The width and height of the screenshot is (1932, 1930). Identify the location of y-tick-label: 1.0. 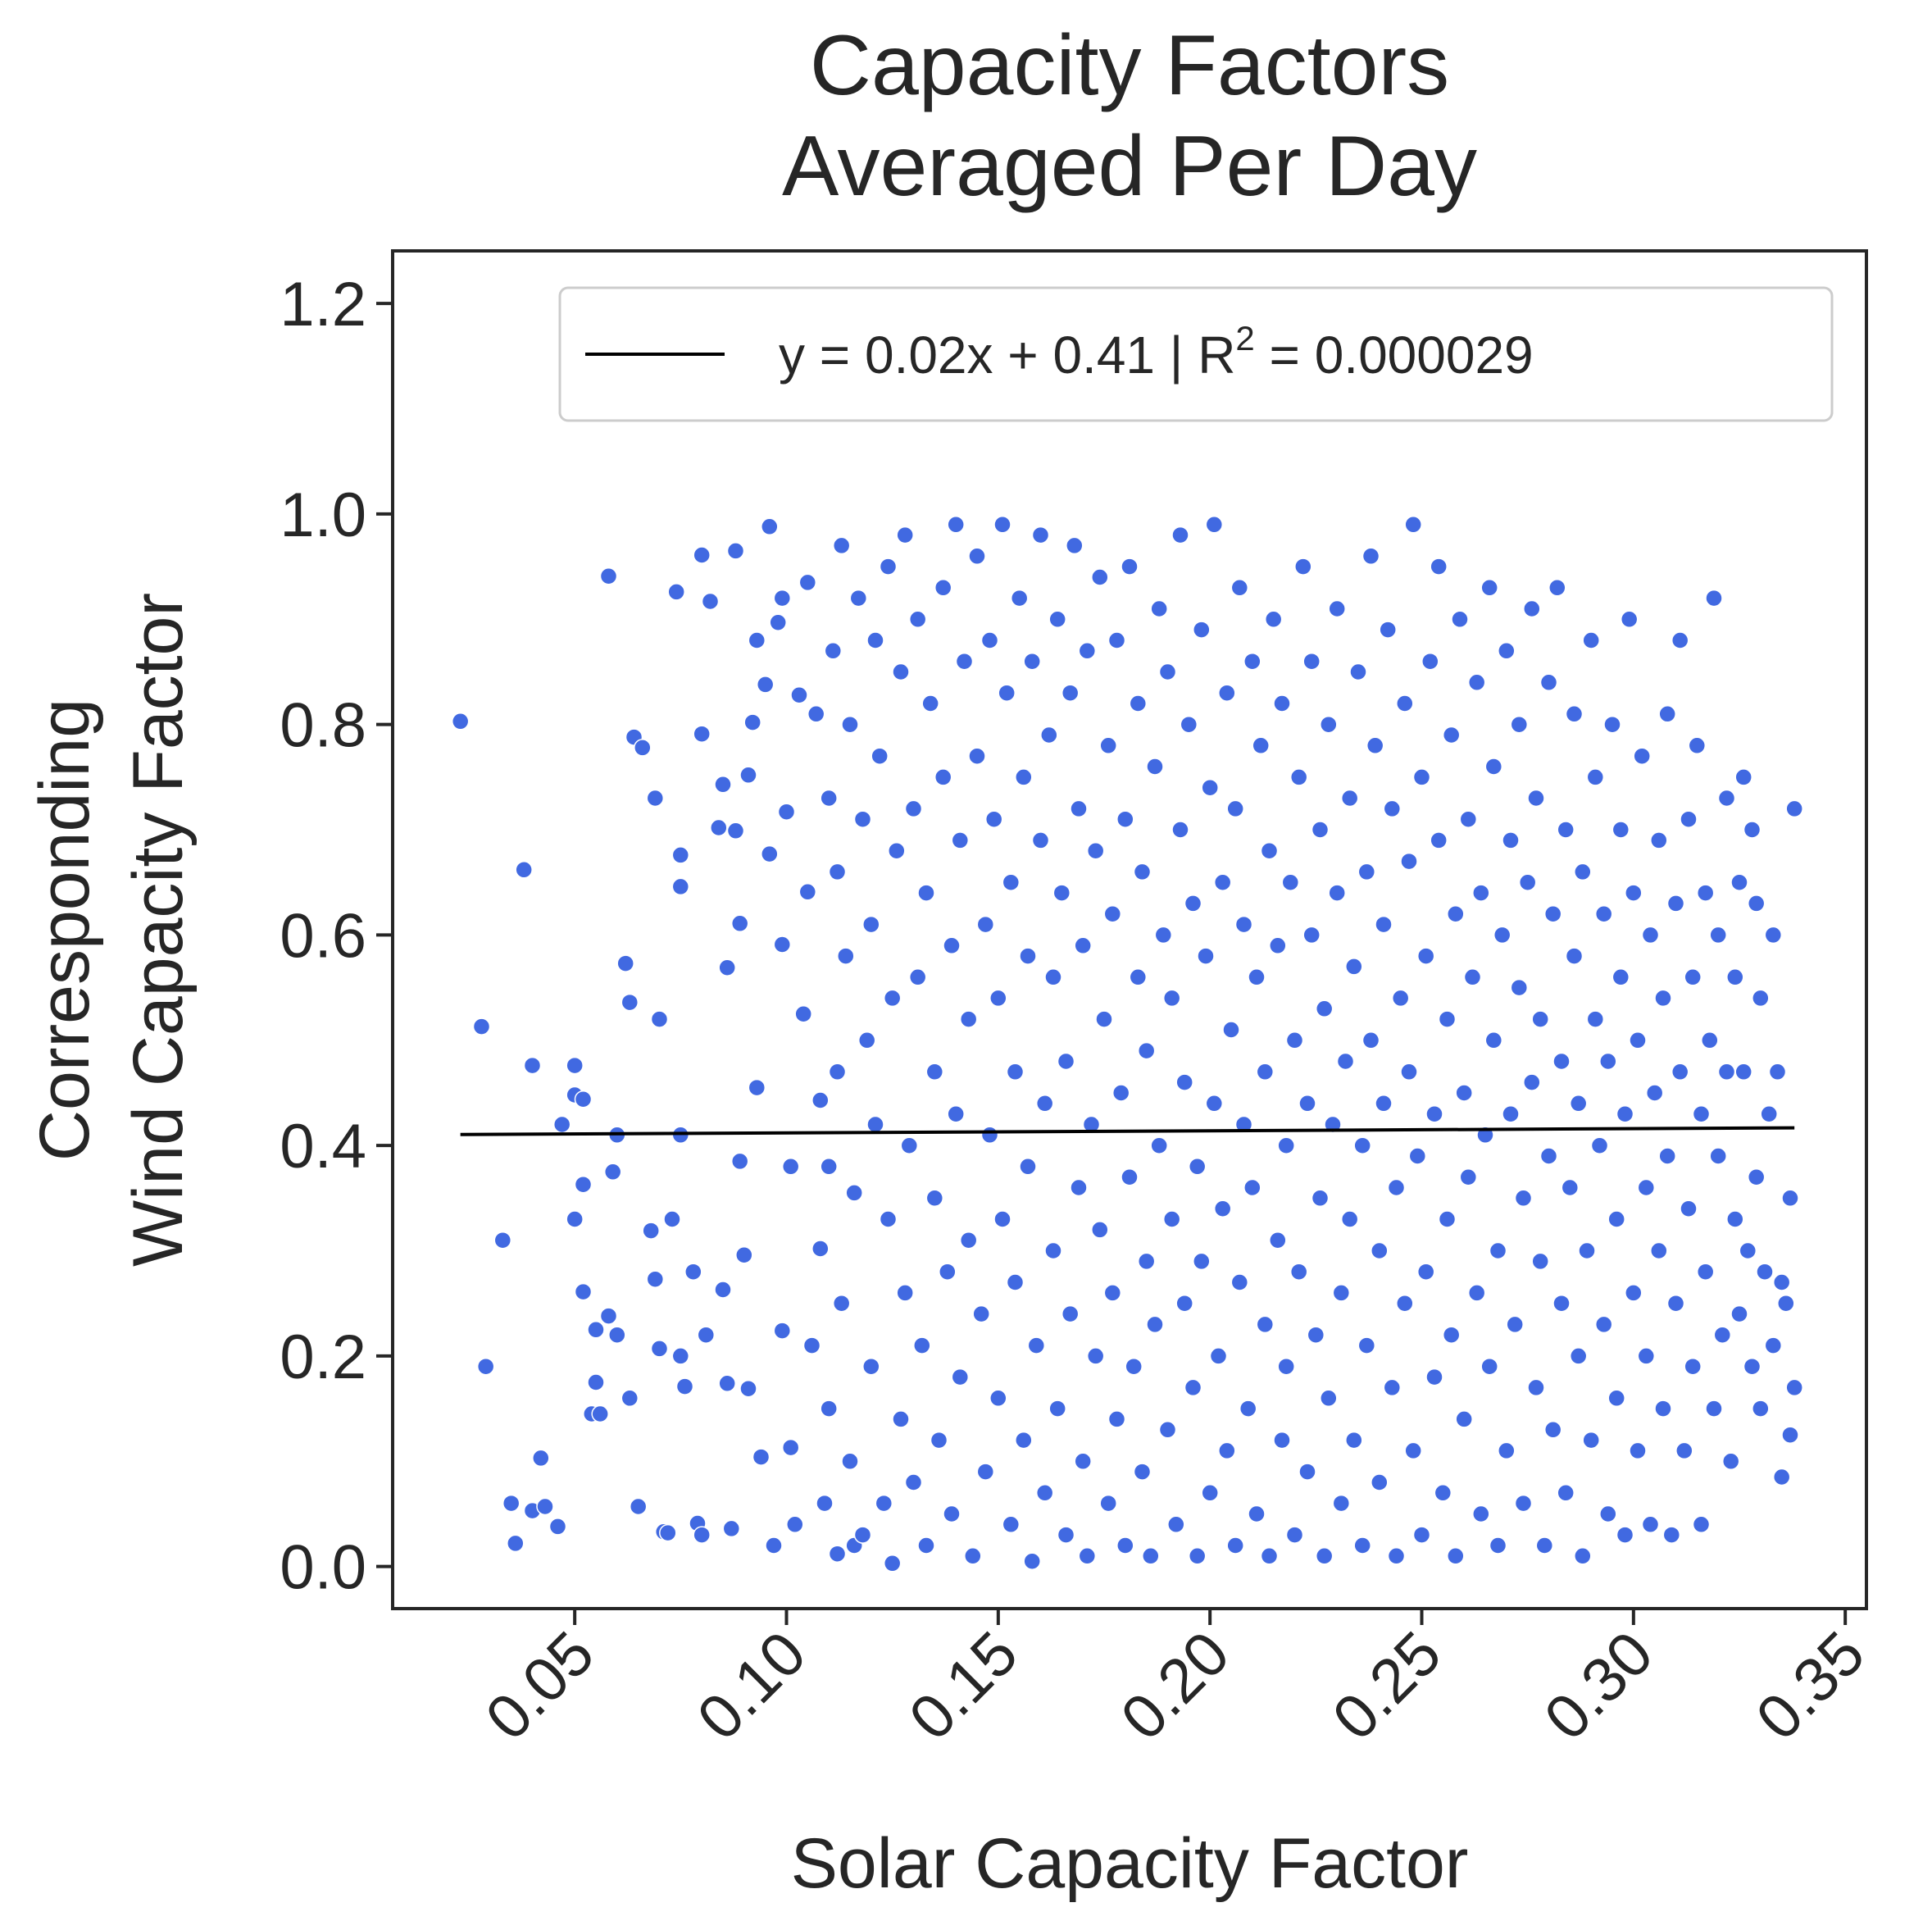
(323, 515).